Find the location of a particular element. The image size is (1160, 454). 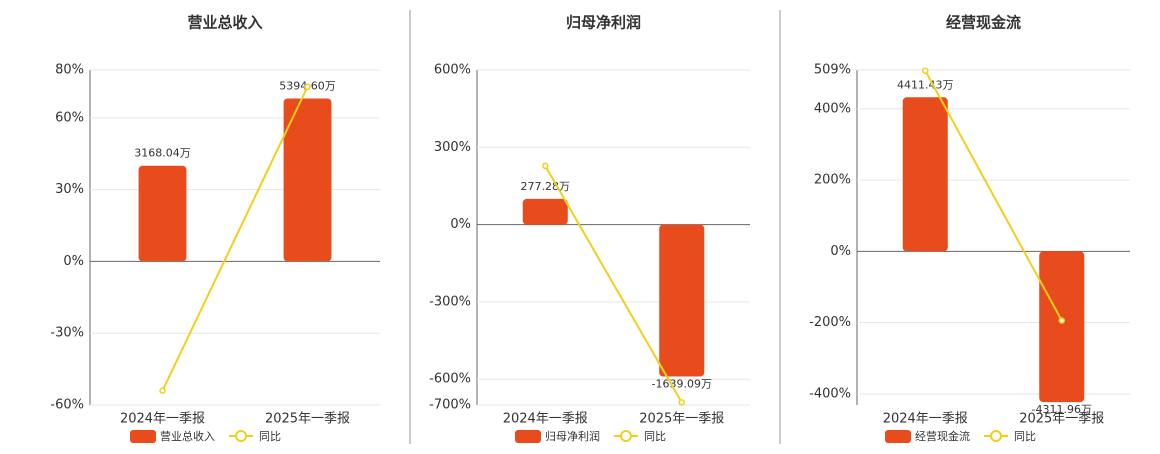

y-tick-label: -300% is located at coordinates (450, 301).